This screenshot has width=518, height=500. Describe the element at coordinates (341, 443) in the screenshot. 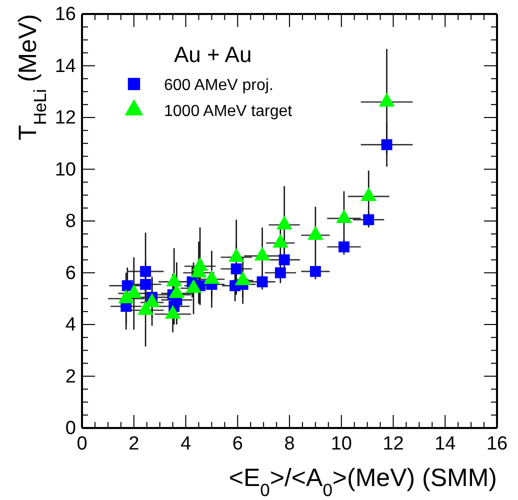

I see `x-tick-label: 10` at that location.